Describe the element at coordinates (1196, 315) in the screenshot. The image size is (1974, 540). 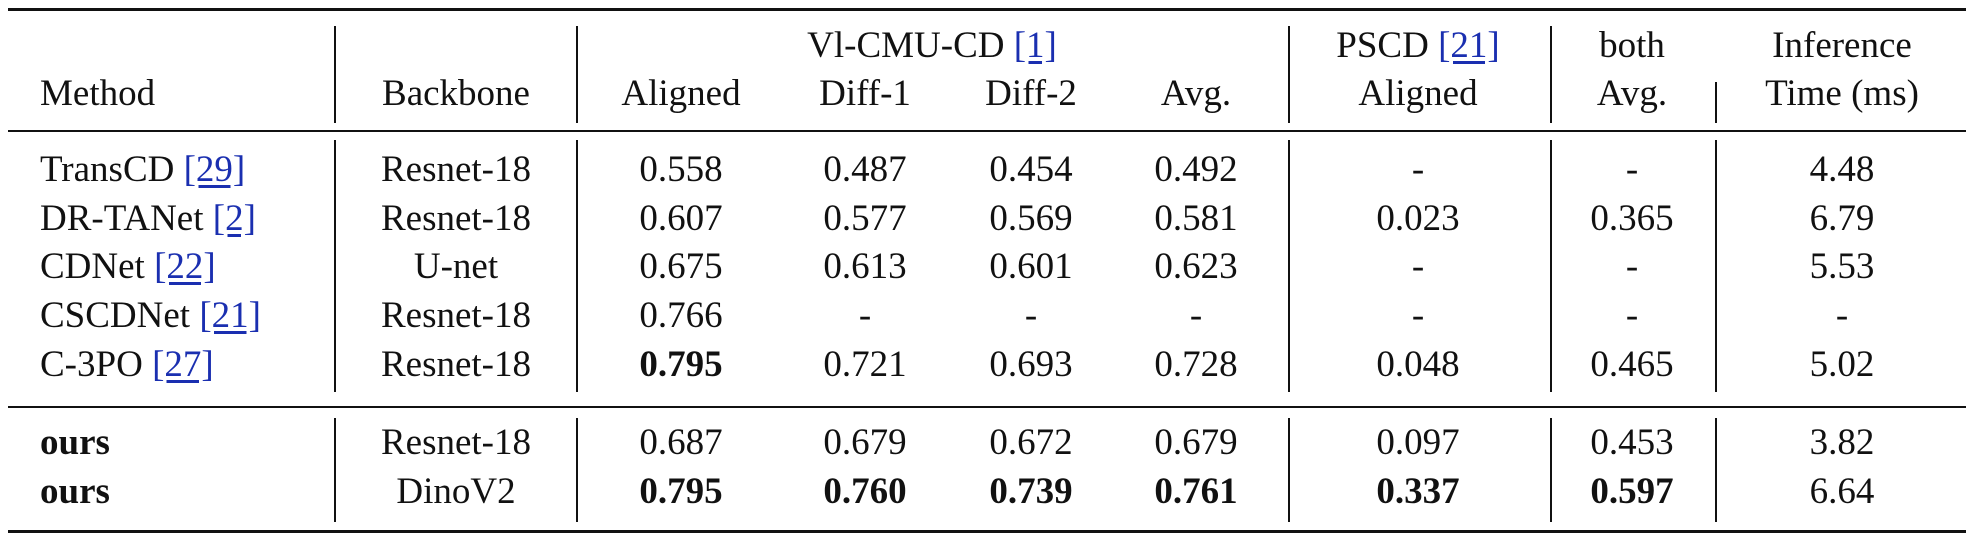
I see `avg-cell: -` at that location.